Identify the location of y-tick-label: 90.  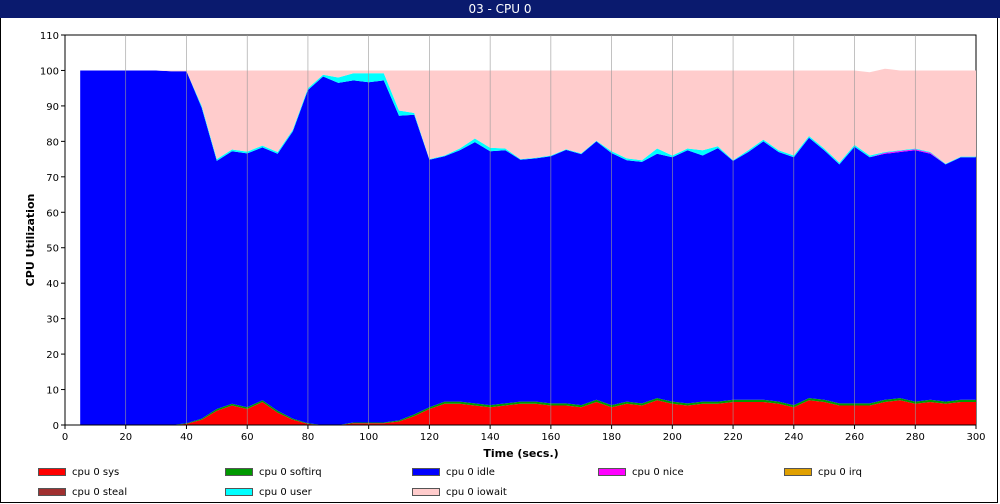
(52, 107).